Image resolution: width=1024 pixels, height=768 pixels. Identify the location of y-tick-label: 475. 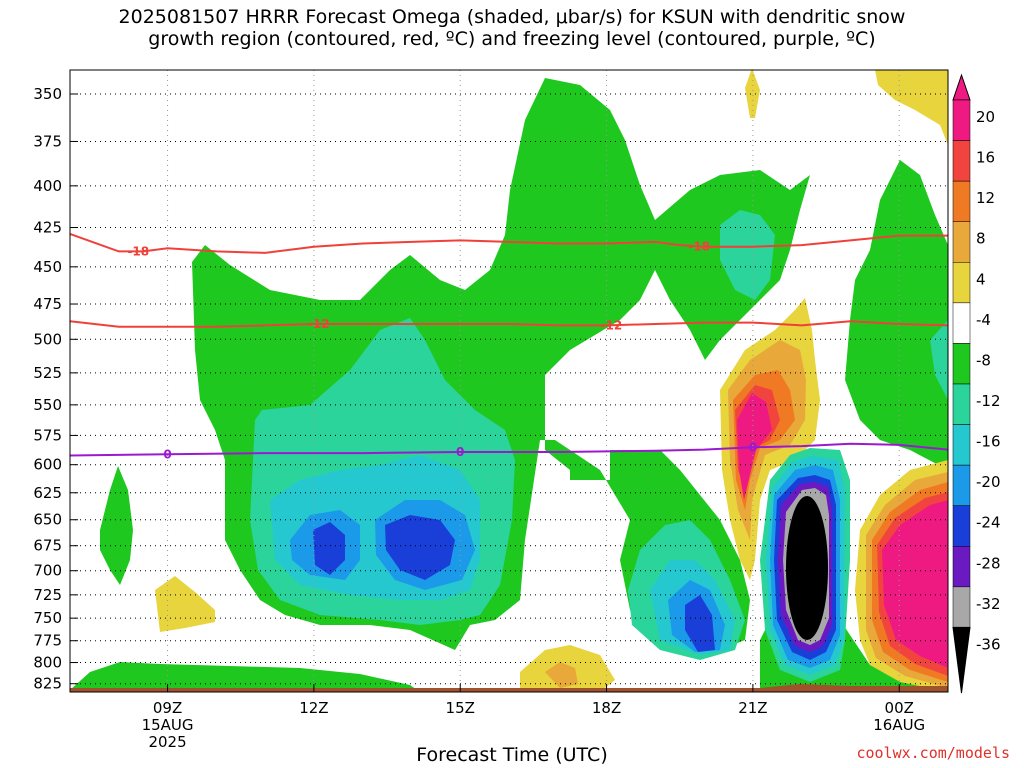
(47, 304).